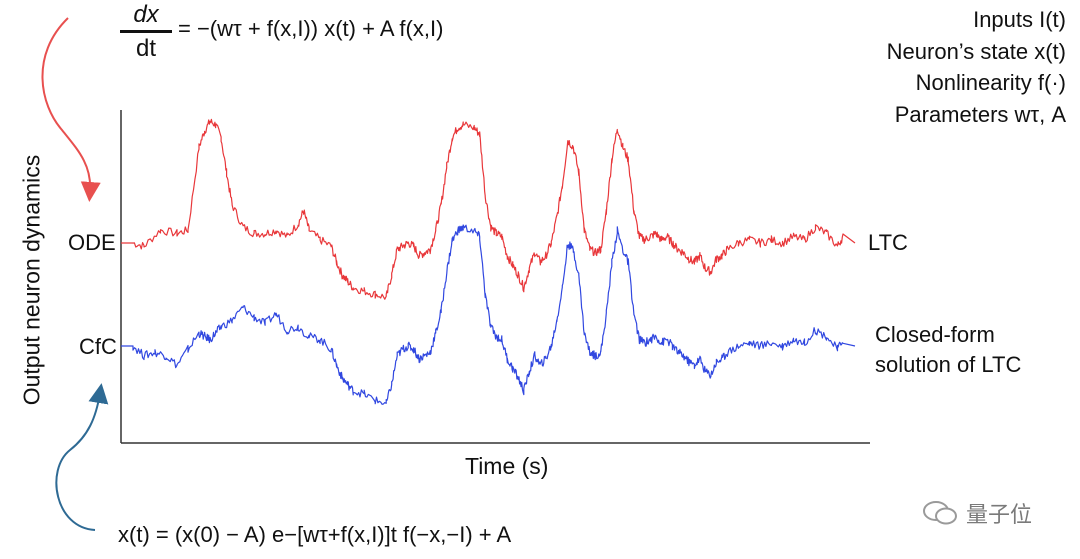 The image size is (1080, 559). I want to click on derivative-fraction: dx dt, so click(146, 31).